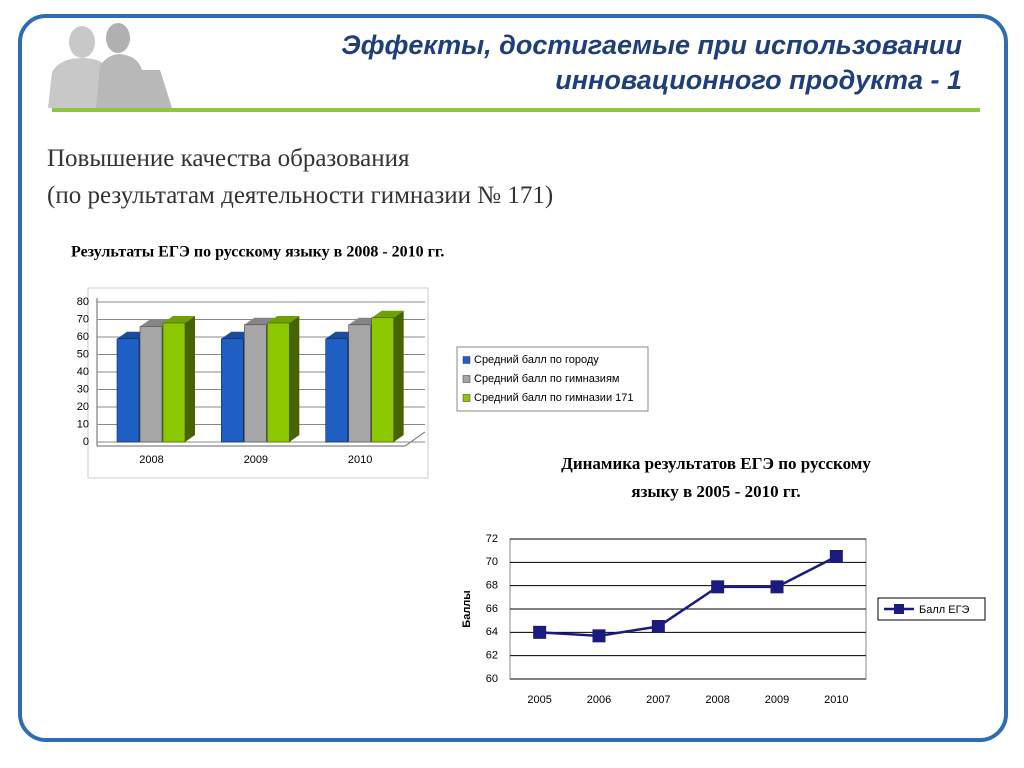  Describe the element at coordinates (716, 463) in the screenshot. I see `chart-title: Динамика результатов ЕГЭ по русскому` at that location.